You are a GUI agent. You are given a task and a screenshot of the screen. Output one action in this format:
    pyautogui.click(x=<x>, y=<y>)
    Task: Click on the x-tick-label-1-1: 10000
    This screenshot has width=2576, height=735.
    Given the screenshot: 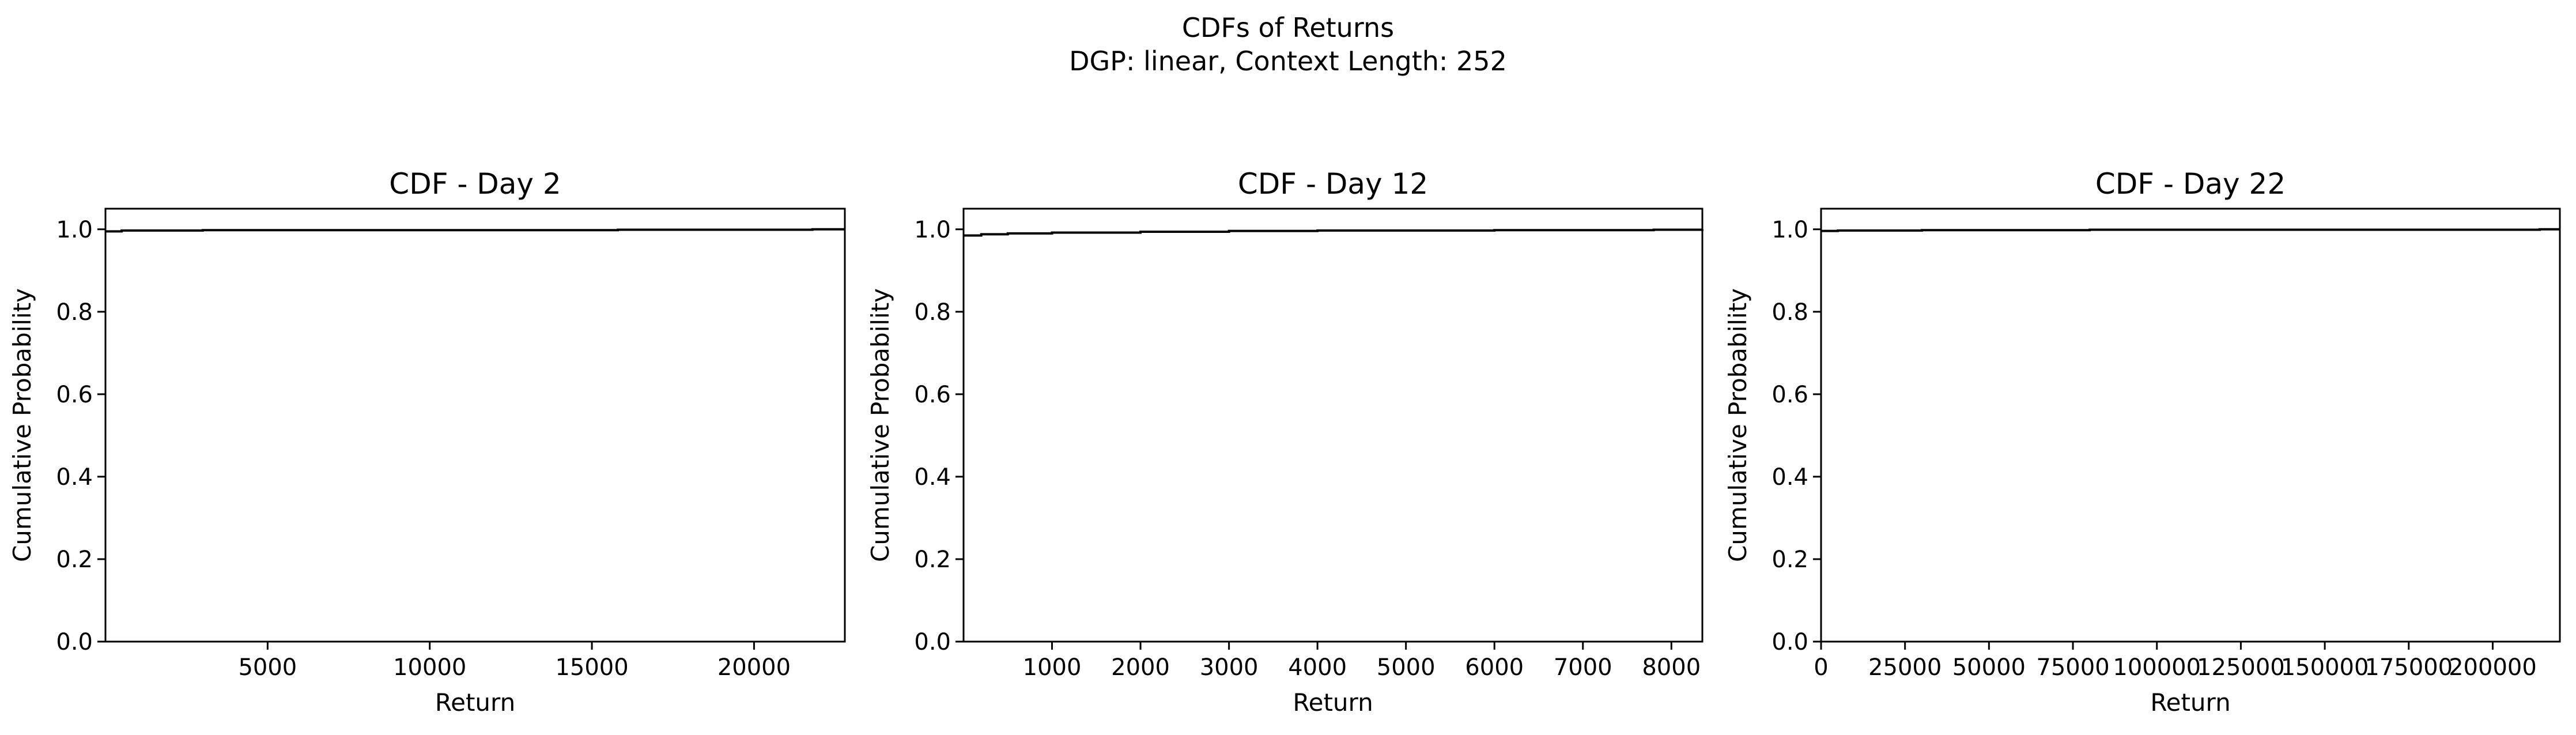 What is the action you would take?
    pyautogui.click(x=429, y=667)
    